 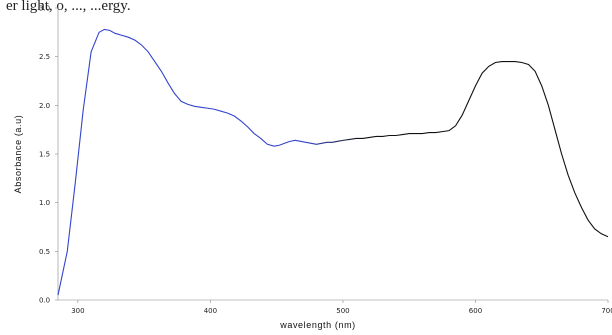 What do you see at coordinates (210, 311) in the screenshot?
I see `x-tick-label: 400` at bounding box center [210, 311].